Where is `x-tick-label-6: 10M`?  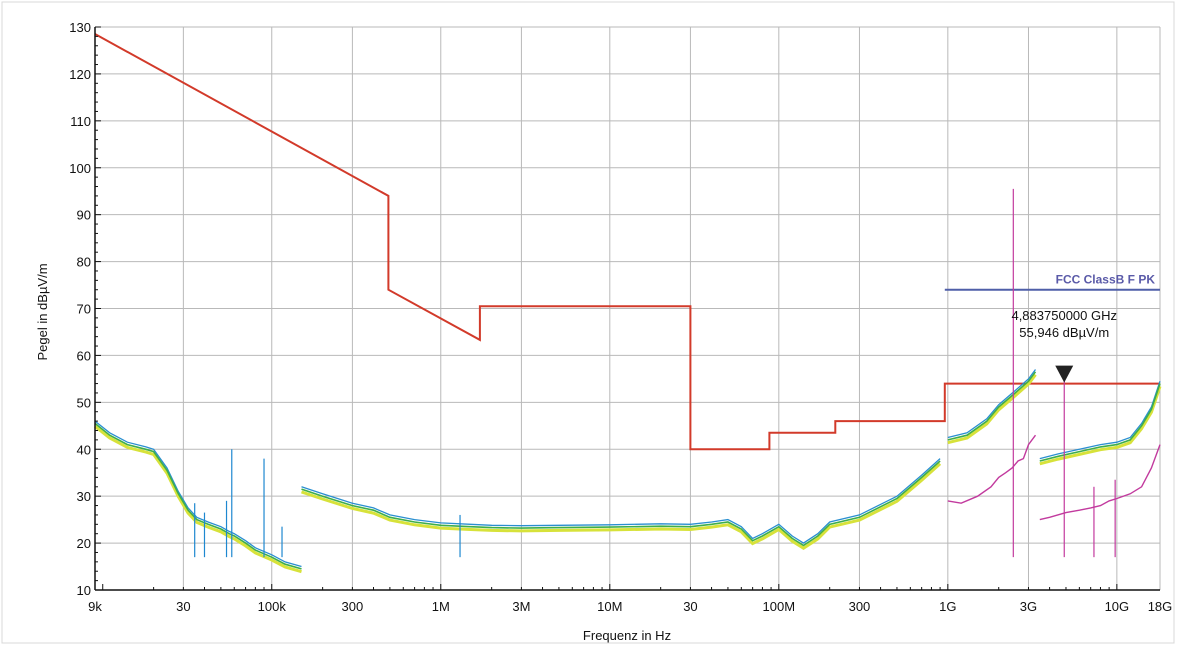
x-tick-label-6: 10M is located at coordinates (609, 606).